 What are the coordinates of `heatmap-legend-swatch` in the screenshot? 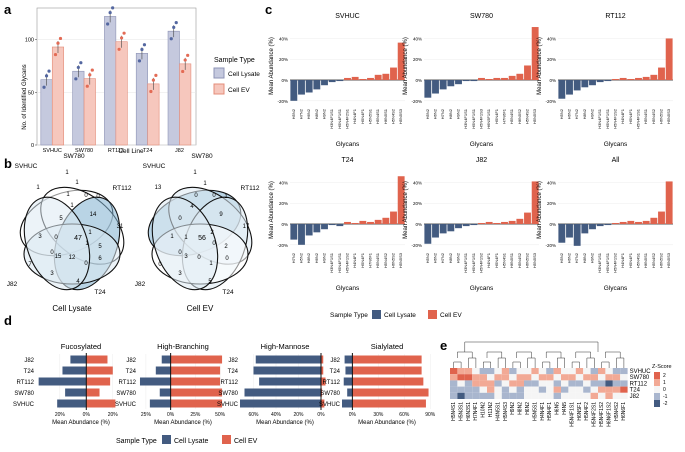 It's located at (657, 389).